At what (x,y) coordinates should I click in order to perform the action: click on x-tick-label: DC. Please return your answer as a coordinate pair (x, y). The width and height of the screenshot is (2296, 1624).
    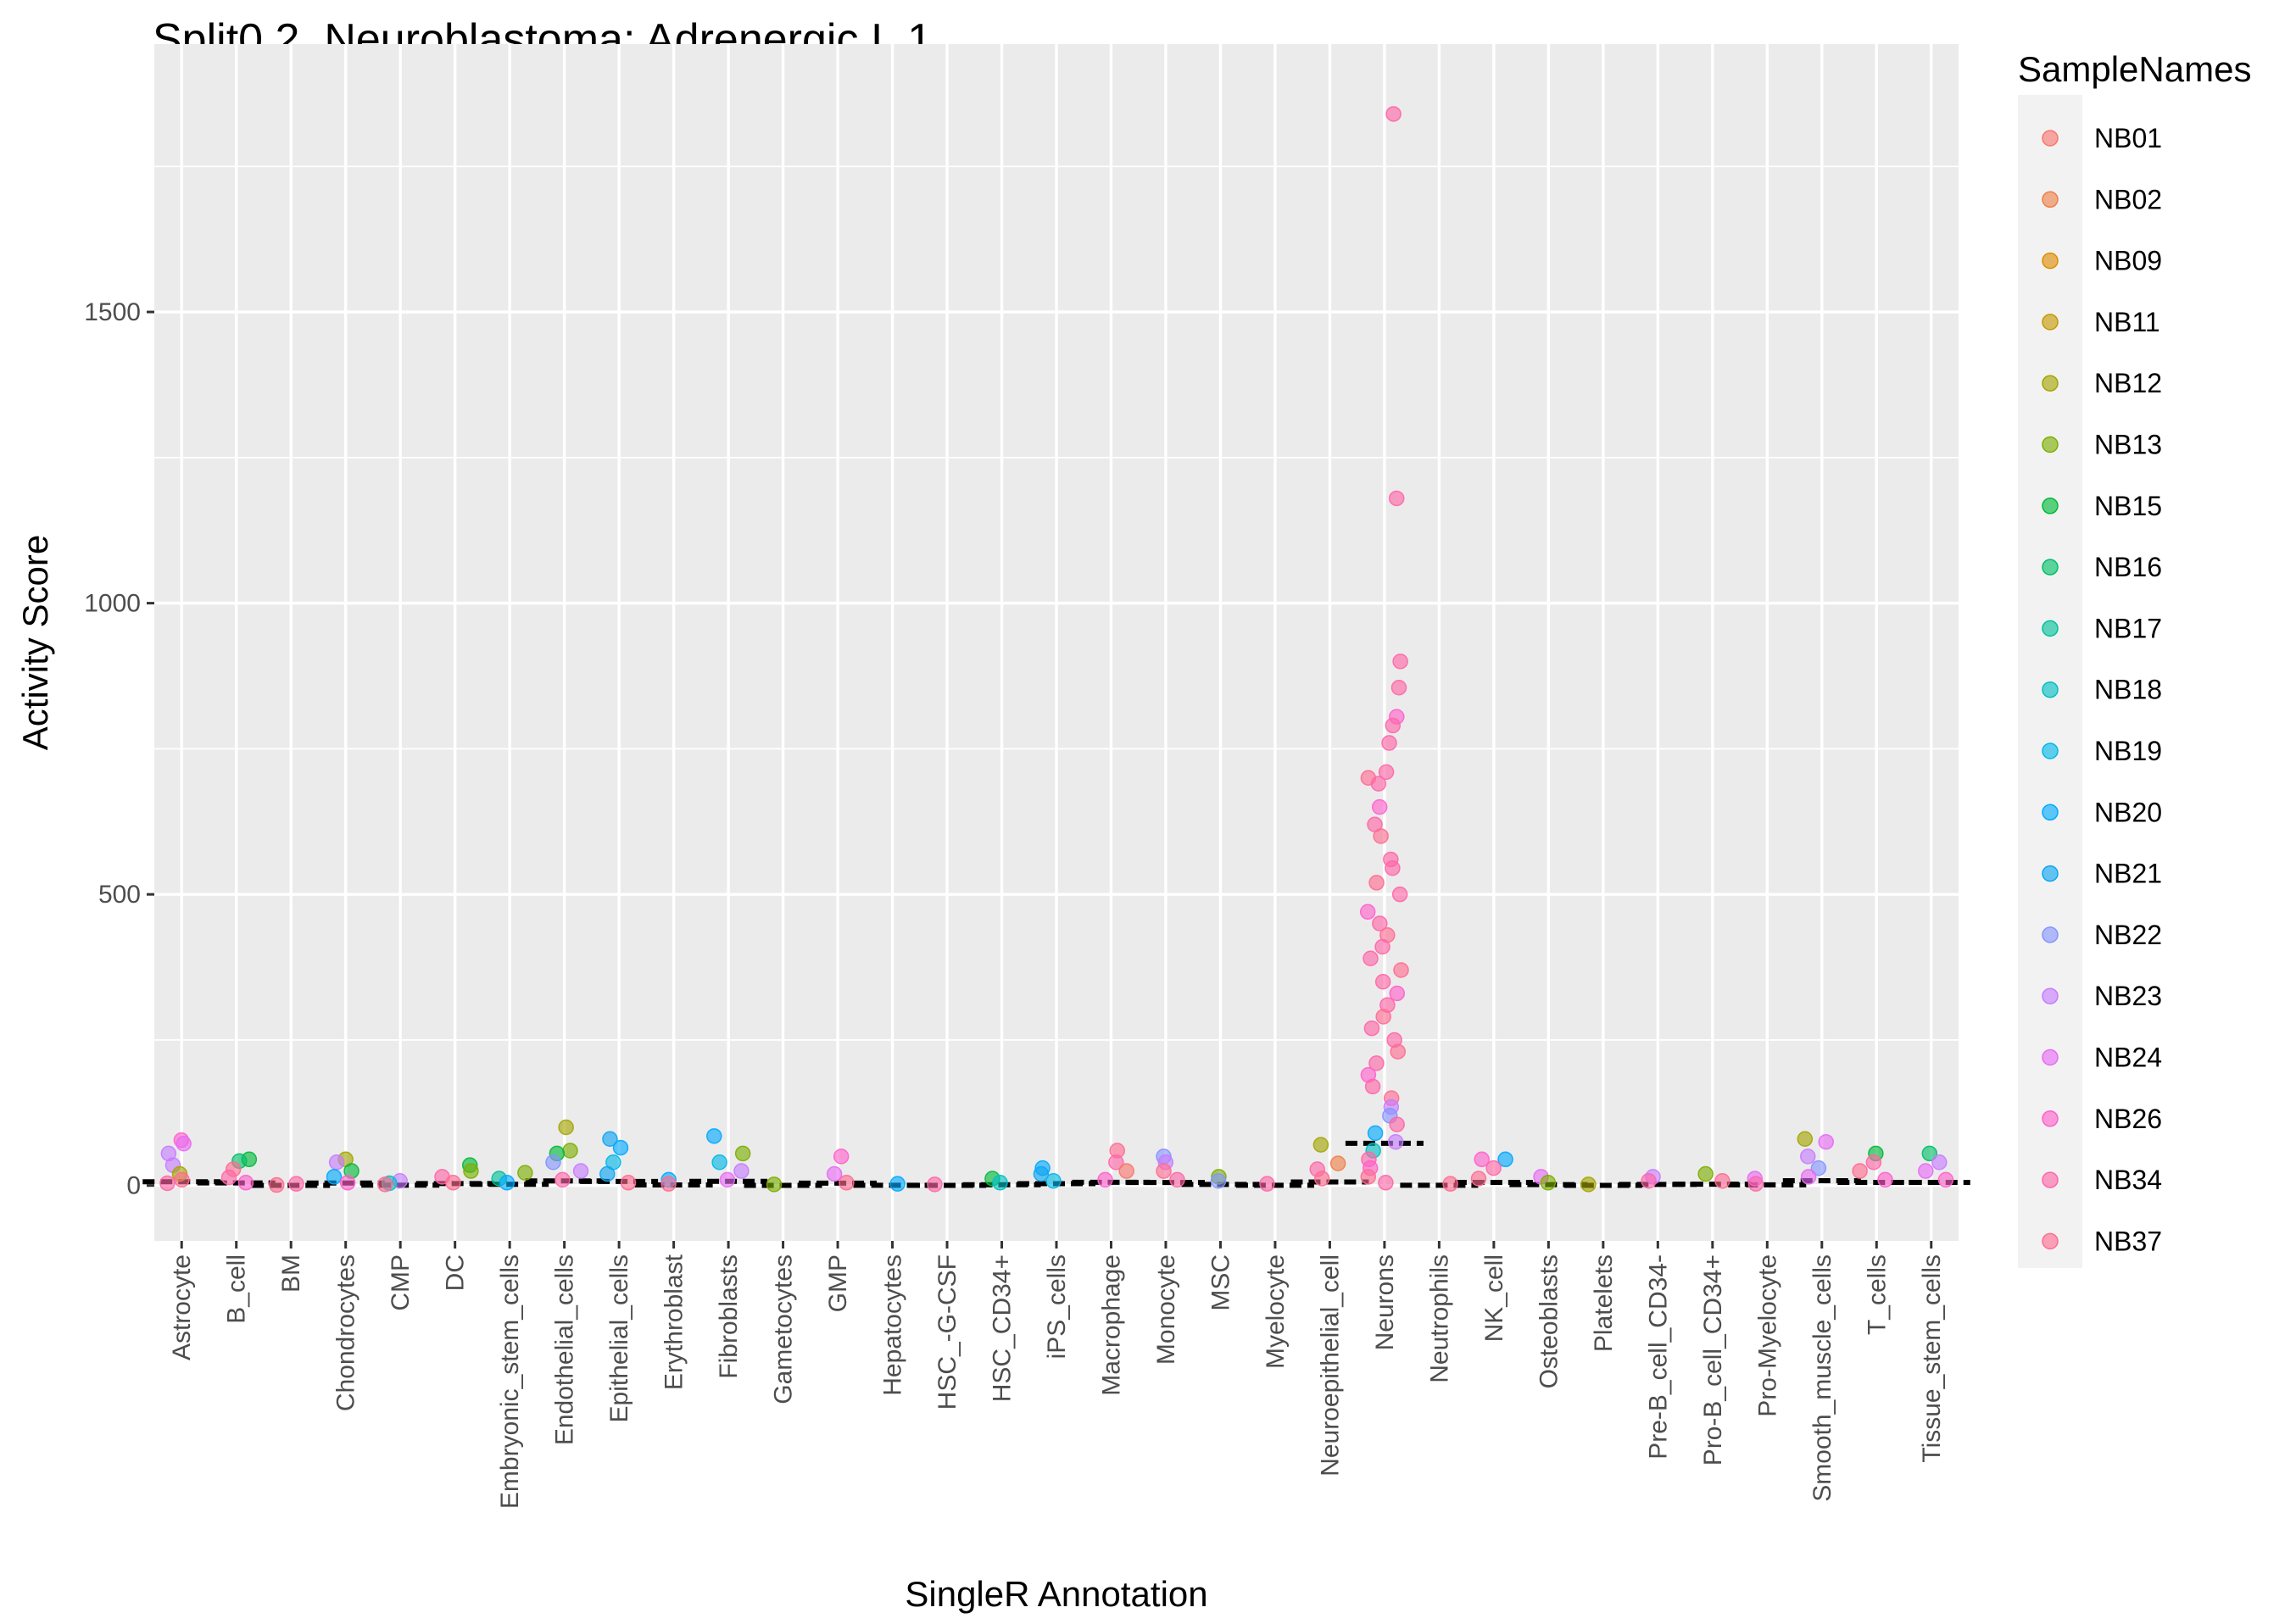
    Looking at the image, I should click on (456, 1272).